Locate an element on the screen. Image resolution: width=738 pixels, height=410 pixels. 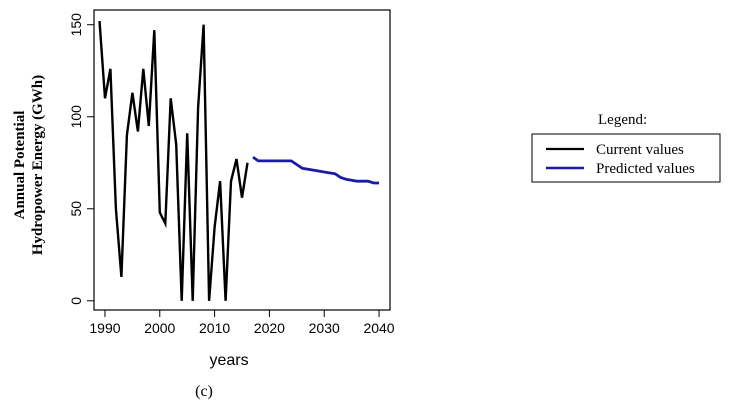
series-line-current is located at coordinates (173, 160).